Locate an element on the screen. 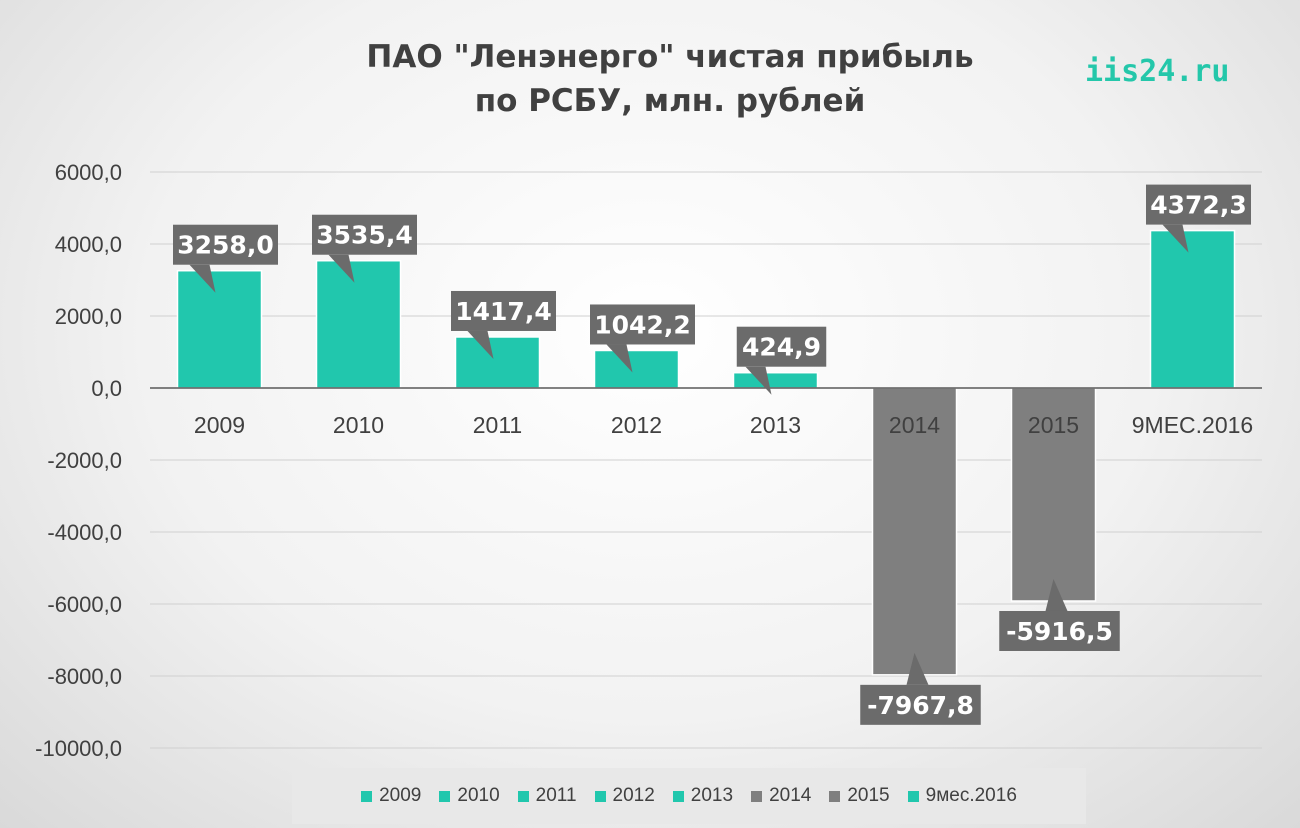 The image size is (1300, 828). watermark: iis24.ru is located at coordinates (1157, 71).